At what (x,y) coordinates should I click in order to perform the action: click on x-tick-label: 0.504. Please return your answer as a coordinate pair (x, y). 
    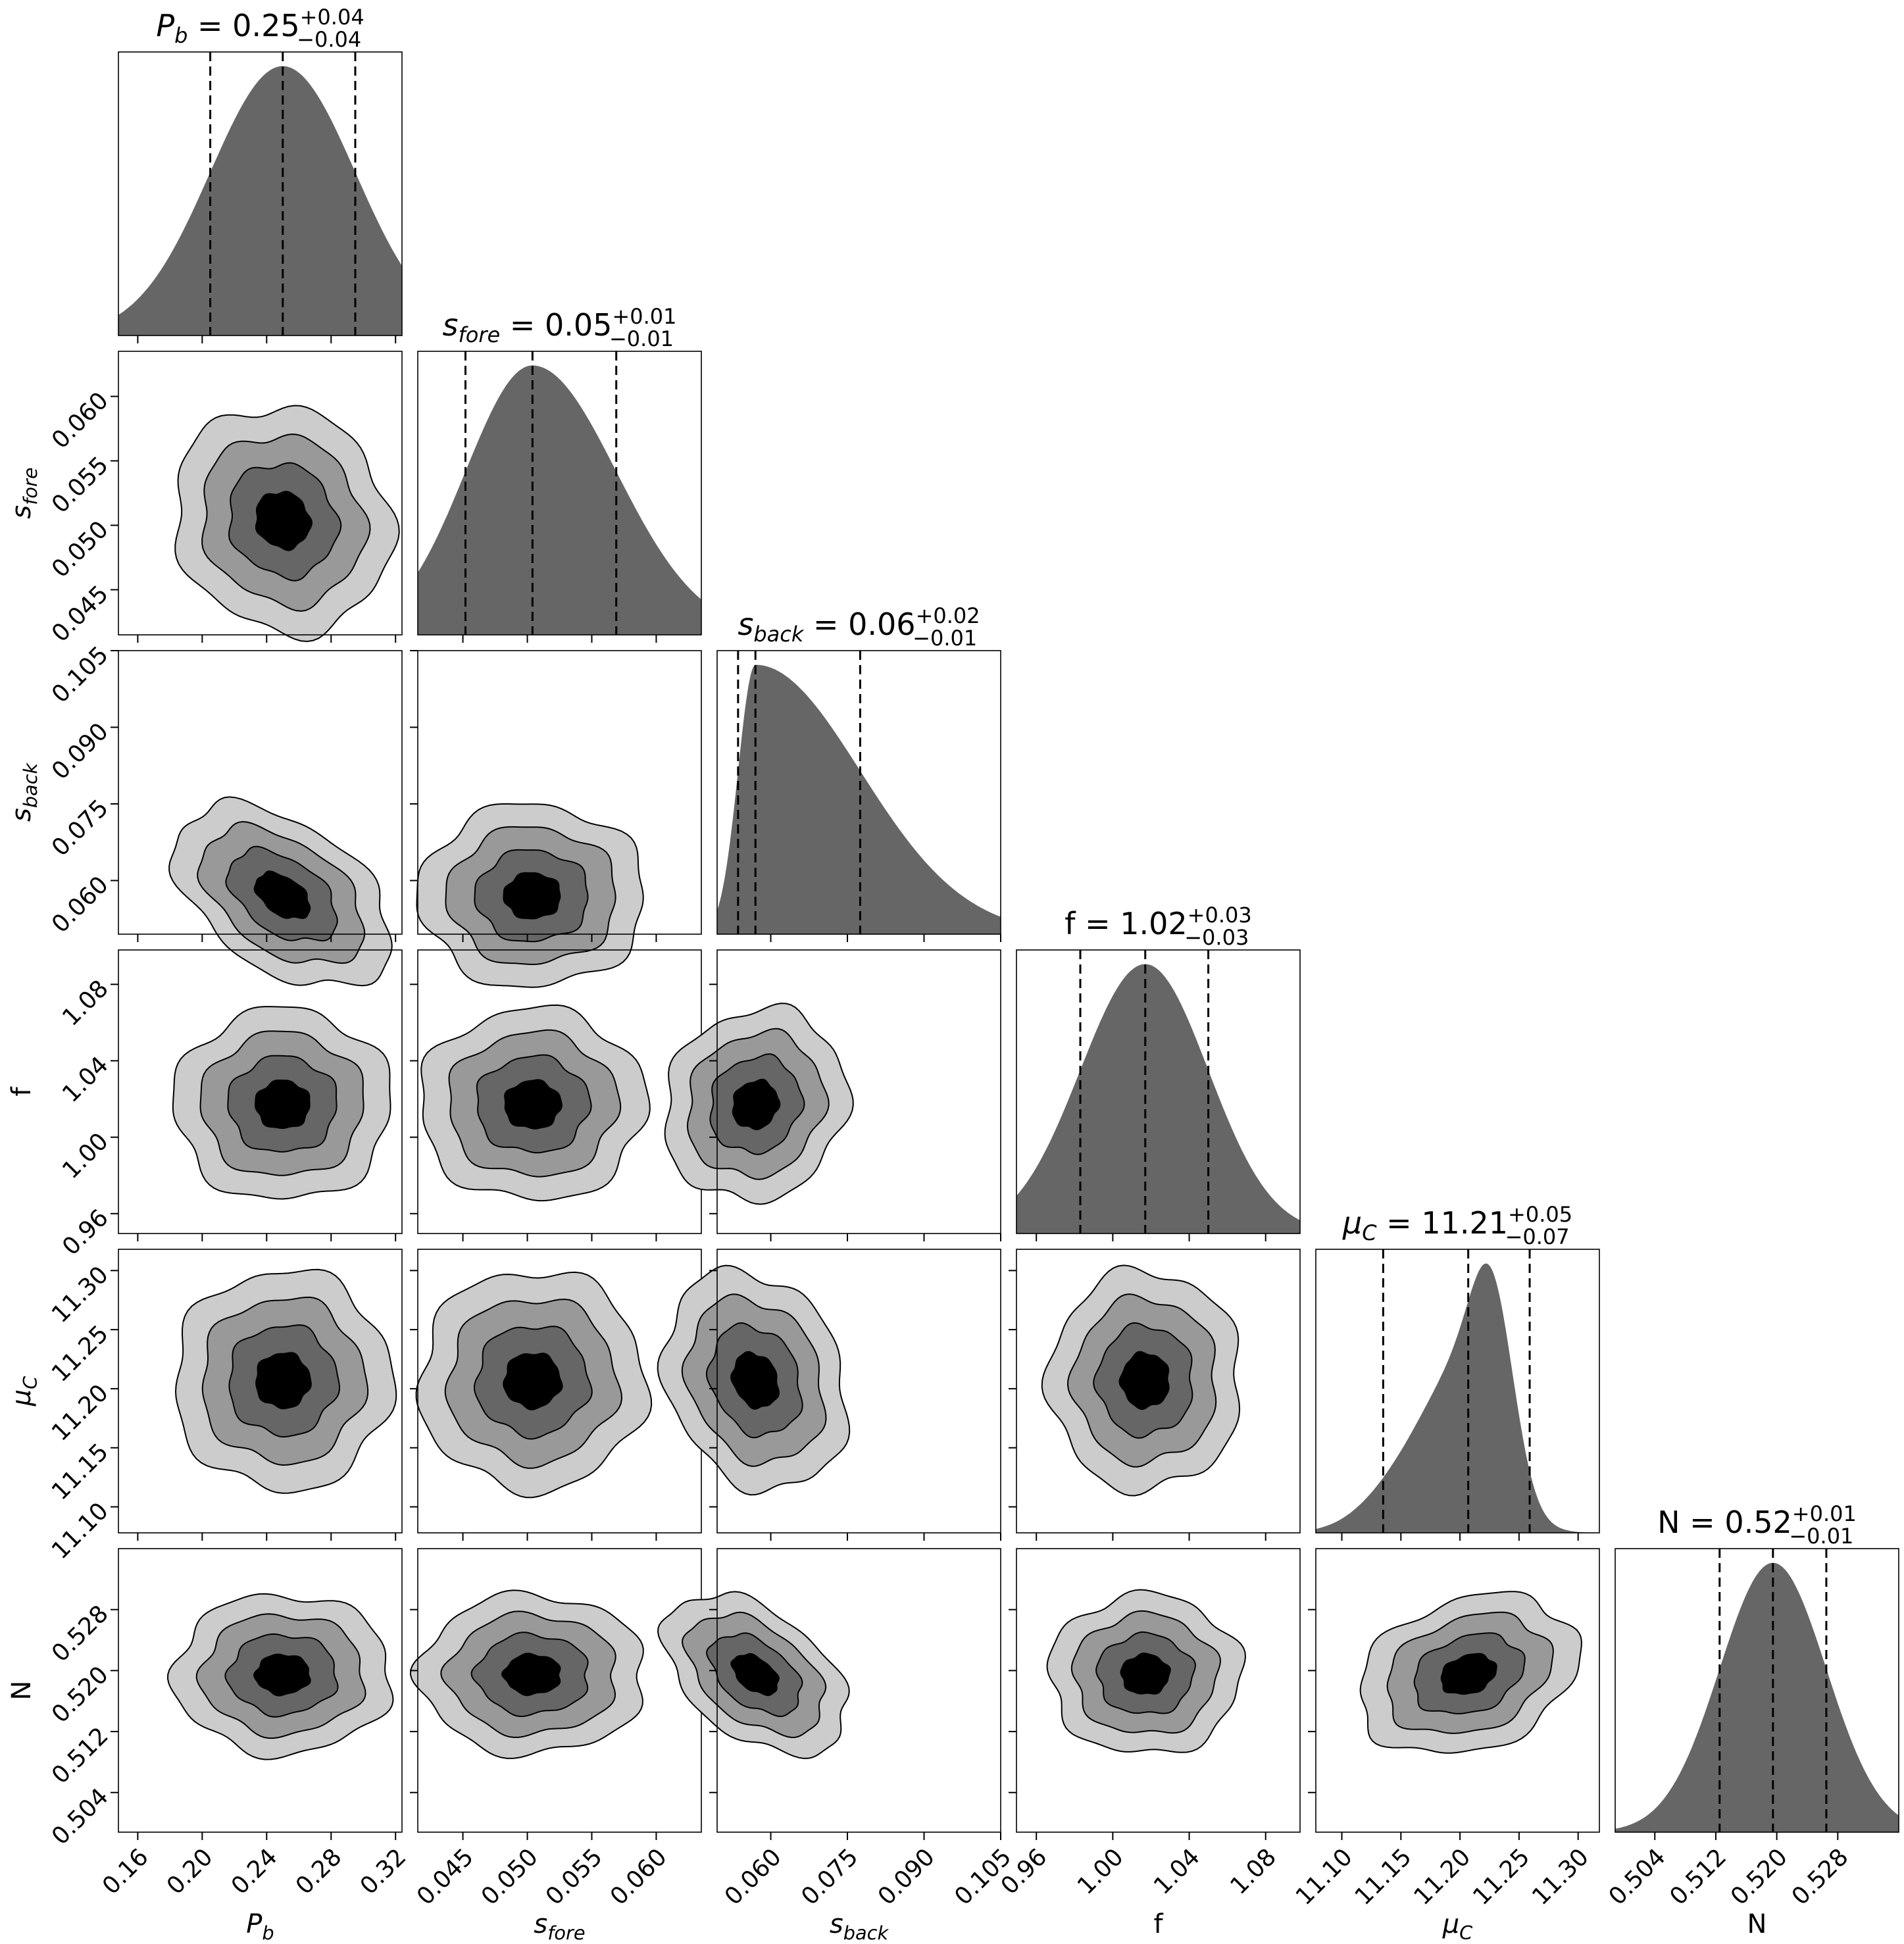
    Looking at the image, I should click on (1637, 1876).